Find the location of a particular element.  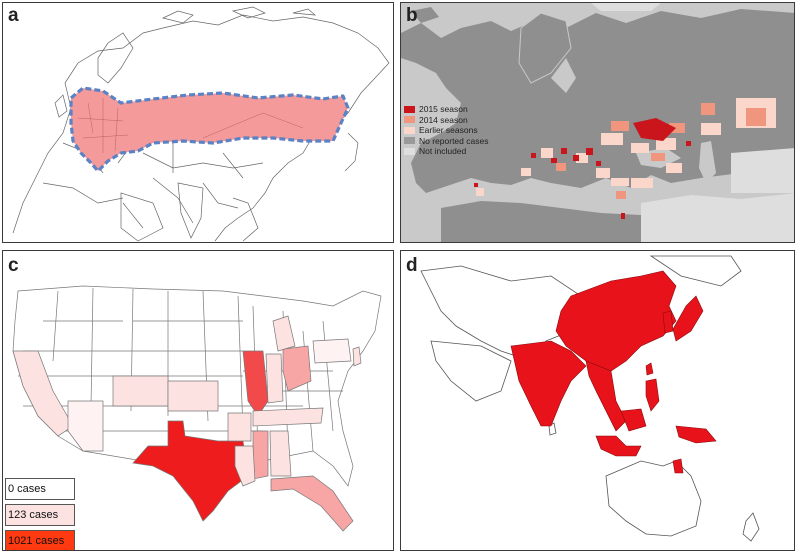

season-2015-areas is located at coordinates (582, 168).